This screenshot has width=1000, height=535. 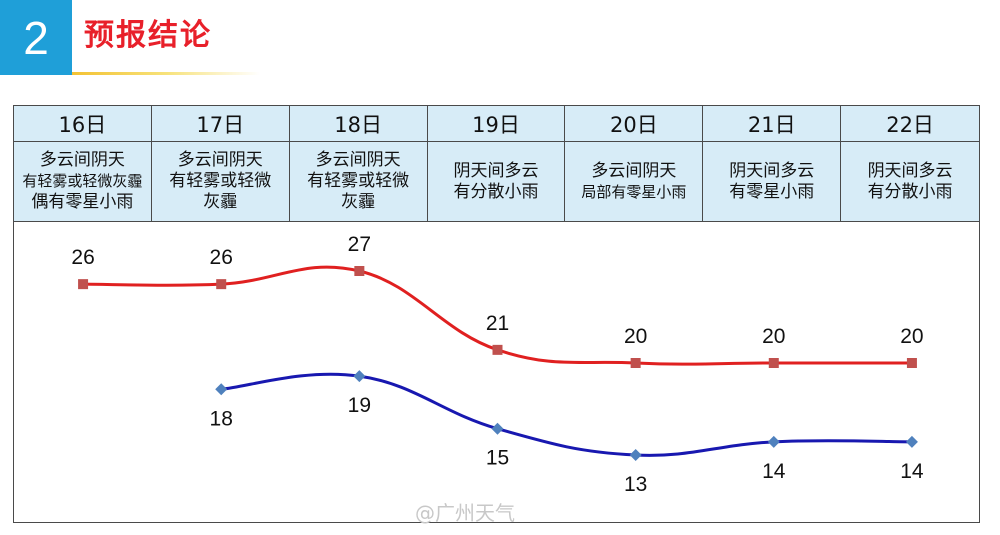 I want to click on low-temp-label: 15, so click(x=497, y=458).